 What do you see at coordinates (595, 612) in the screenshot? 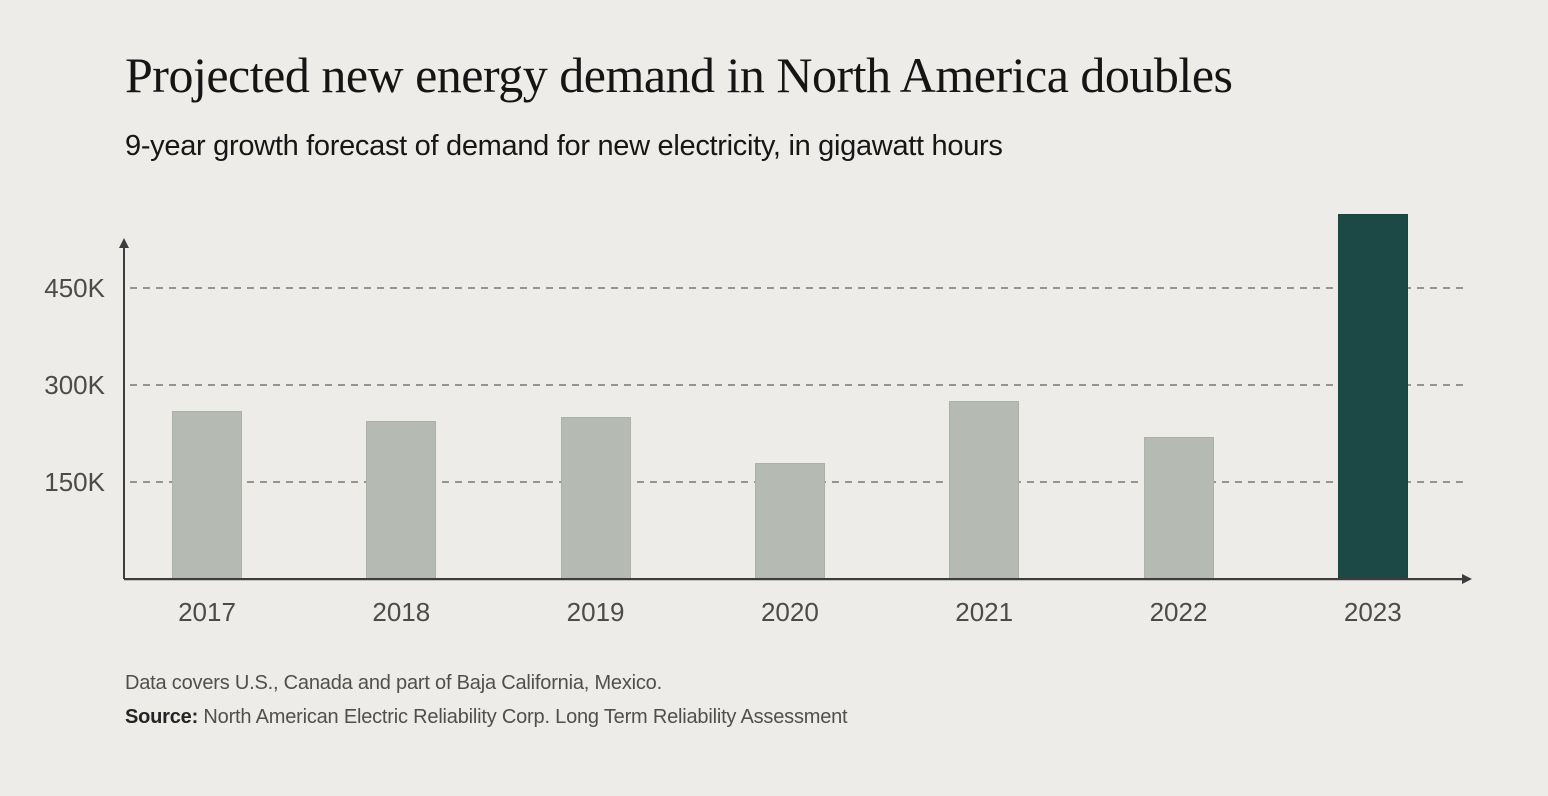
I see `x-tick-label-2019: 2019` at bounding box center [595, 612].